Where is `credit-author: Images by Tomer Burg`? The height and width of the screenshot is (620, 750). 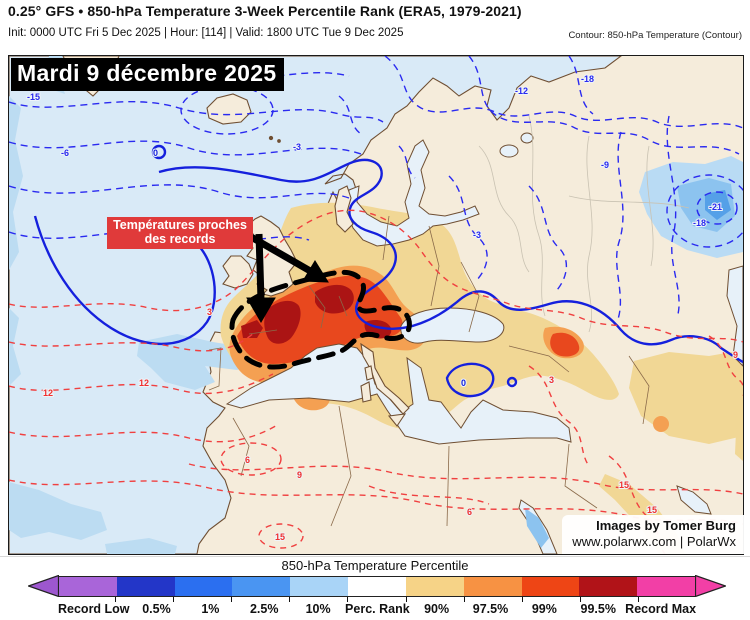
credit-author: Images by Tomer Burg is located at coordinates (666, 525).